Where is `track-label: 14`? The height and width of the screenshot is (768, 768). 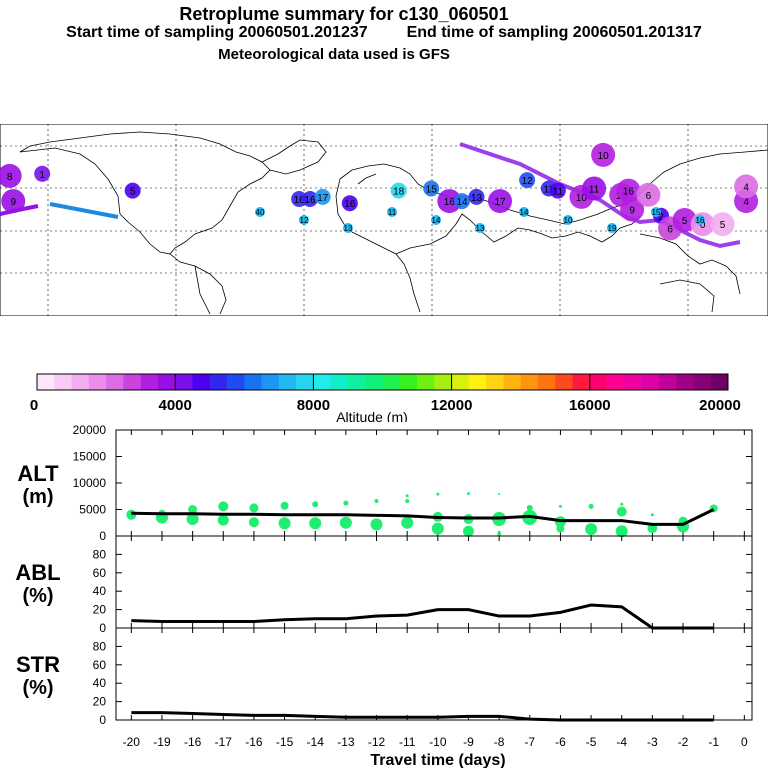
track-label: 14 is located at coordinates (436, 220).